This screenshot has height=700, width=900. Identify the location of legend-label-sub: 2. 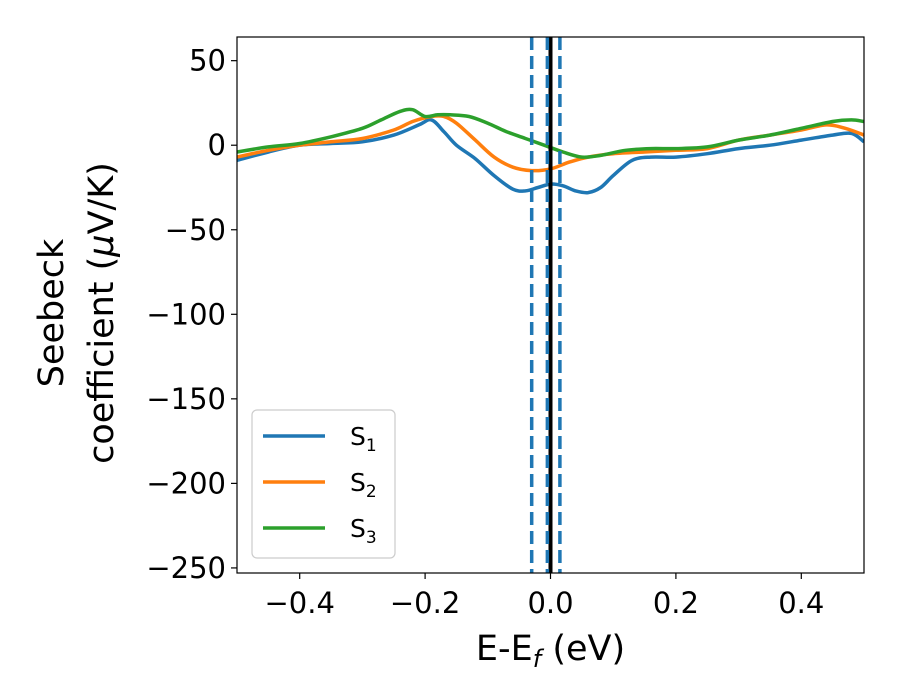
(371, 492).